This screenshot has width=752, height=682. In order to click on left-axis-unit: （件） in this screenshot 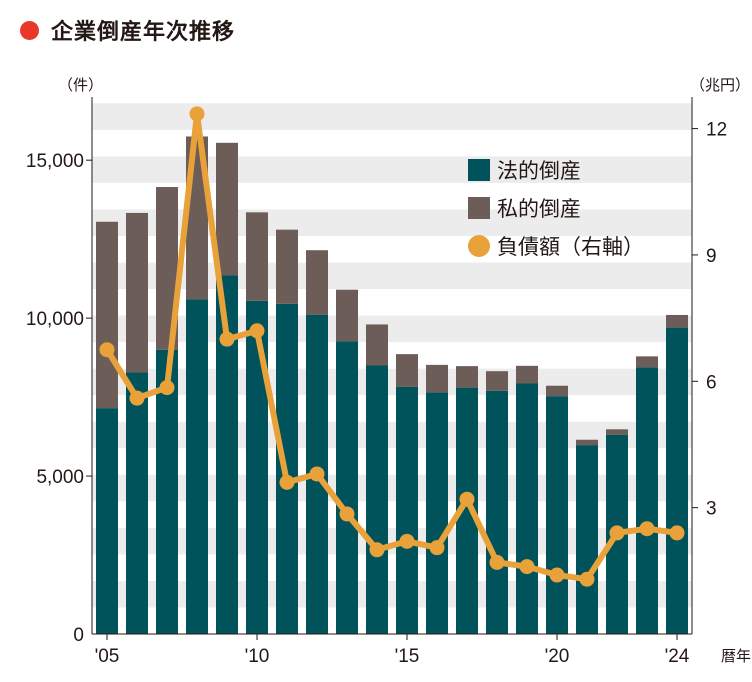, I will do `click(80, 85)`.